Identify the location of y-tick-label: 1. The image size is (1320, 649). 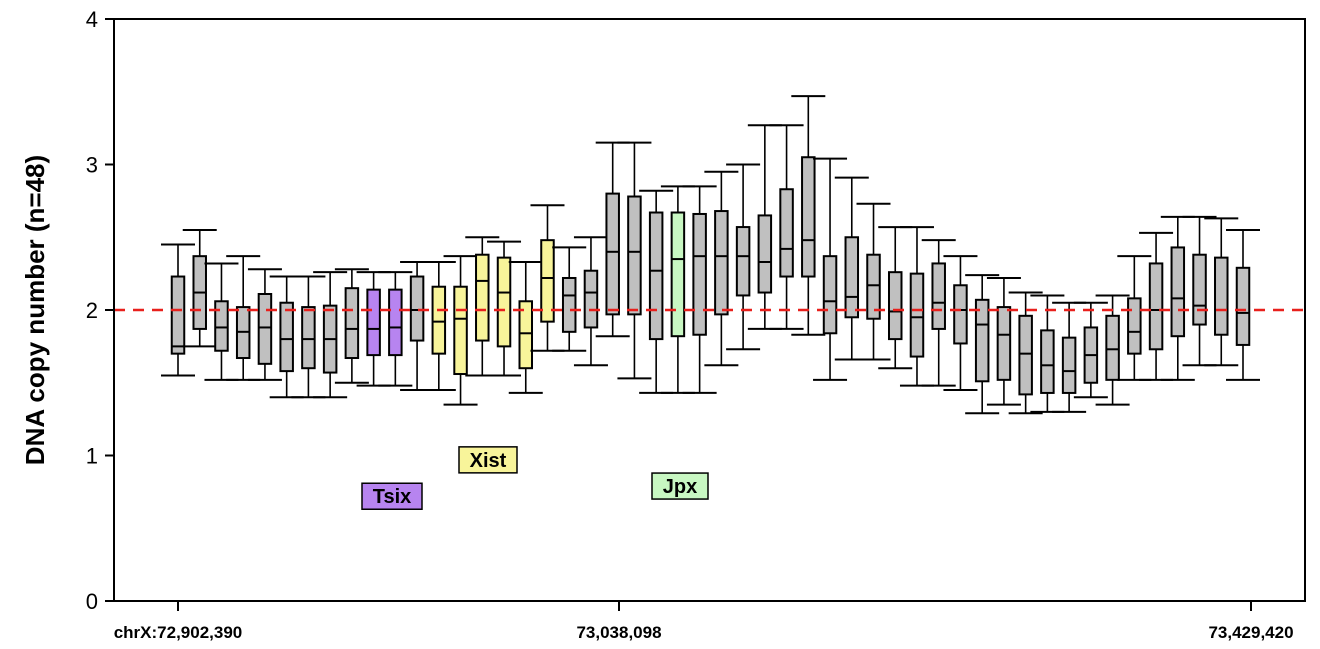
(92, 456).